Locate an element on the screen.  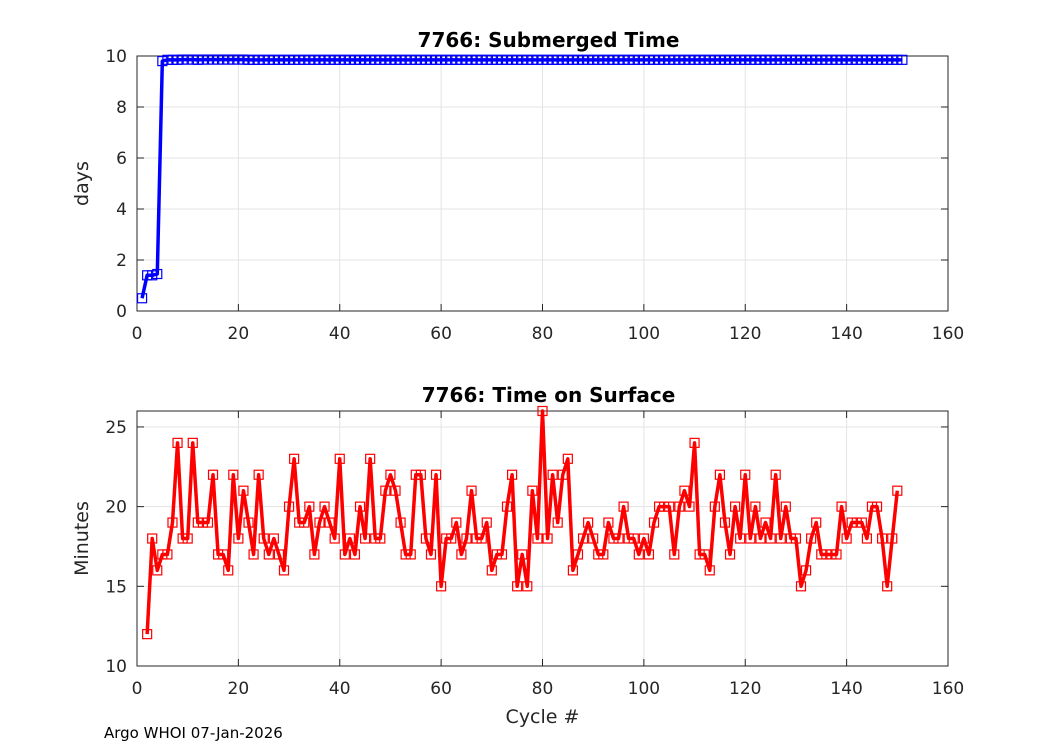
submerged-xtick-label: 20 is located at coordinates (239, 334).